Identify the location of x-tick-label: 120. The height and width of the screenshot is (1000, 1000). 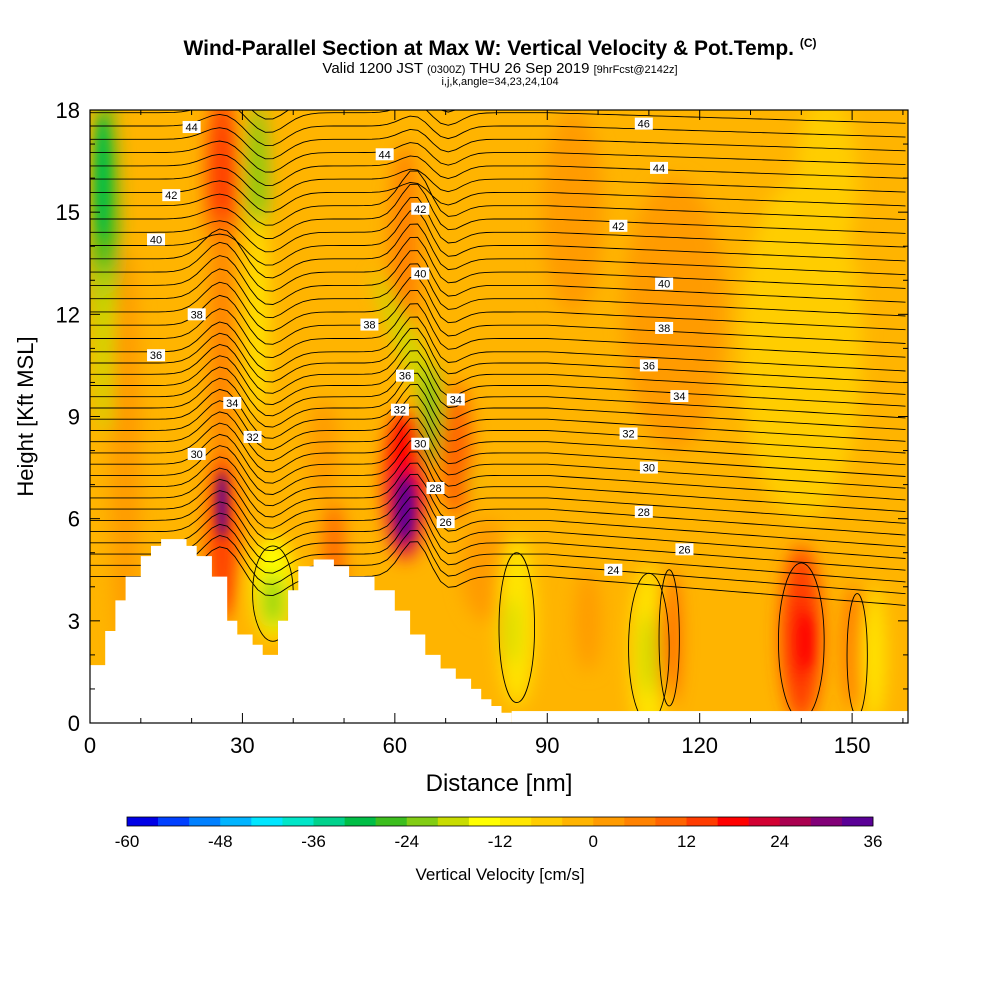
(699, 745).